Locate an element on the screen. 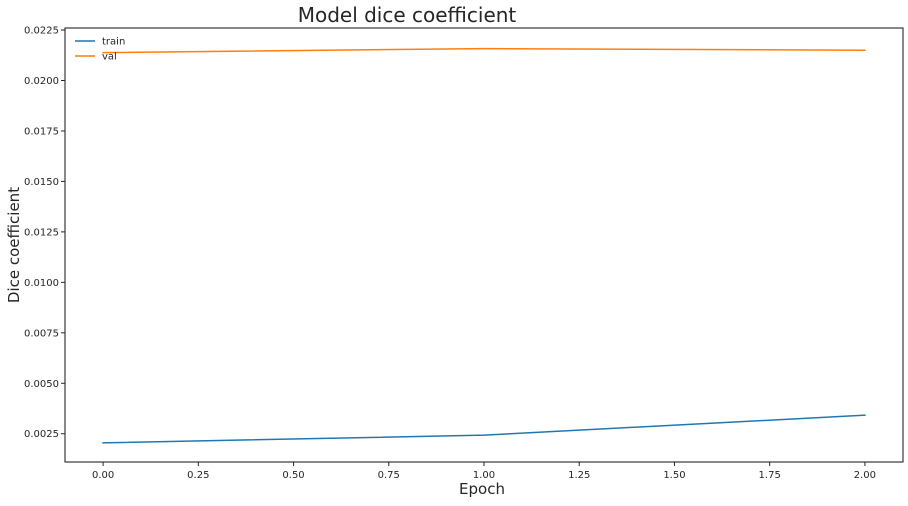 This screenshot has height=506, width=908. series-line-train is located at coordinates (484, 429).